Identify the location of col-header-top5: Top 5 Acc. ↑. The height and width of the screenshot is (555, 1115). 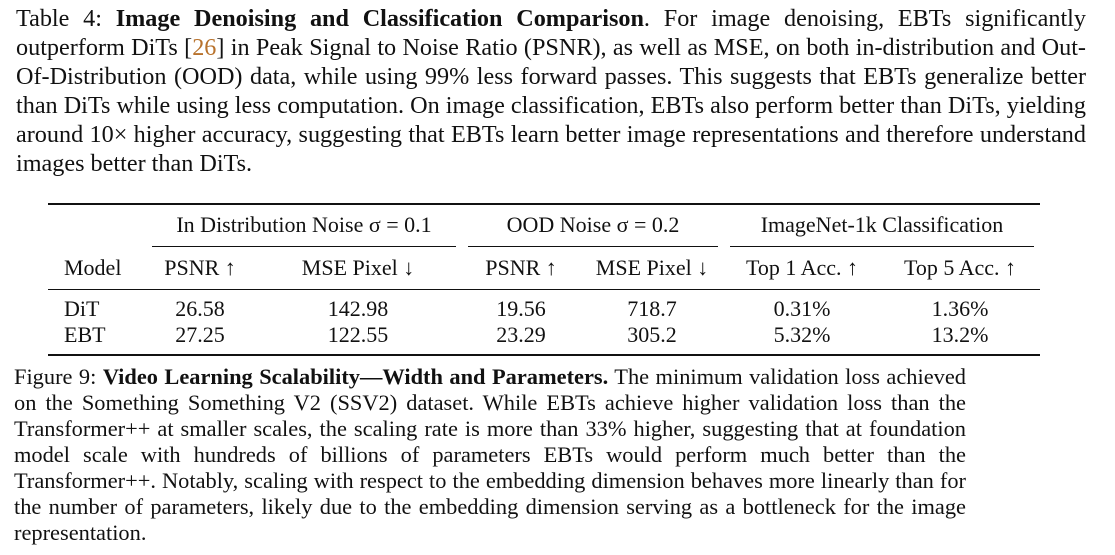
(960, 267).